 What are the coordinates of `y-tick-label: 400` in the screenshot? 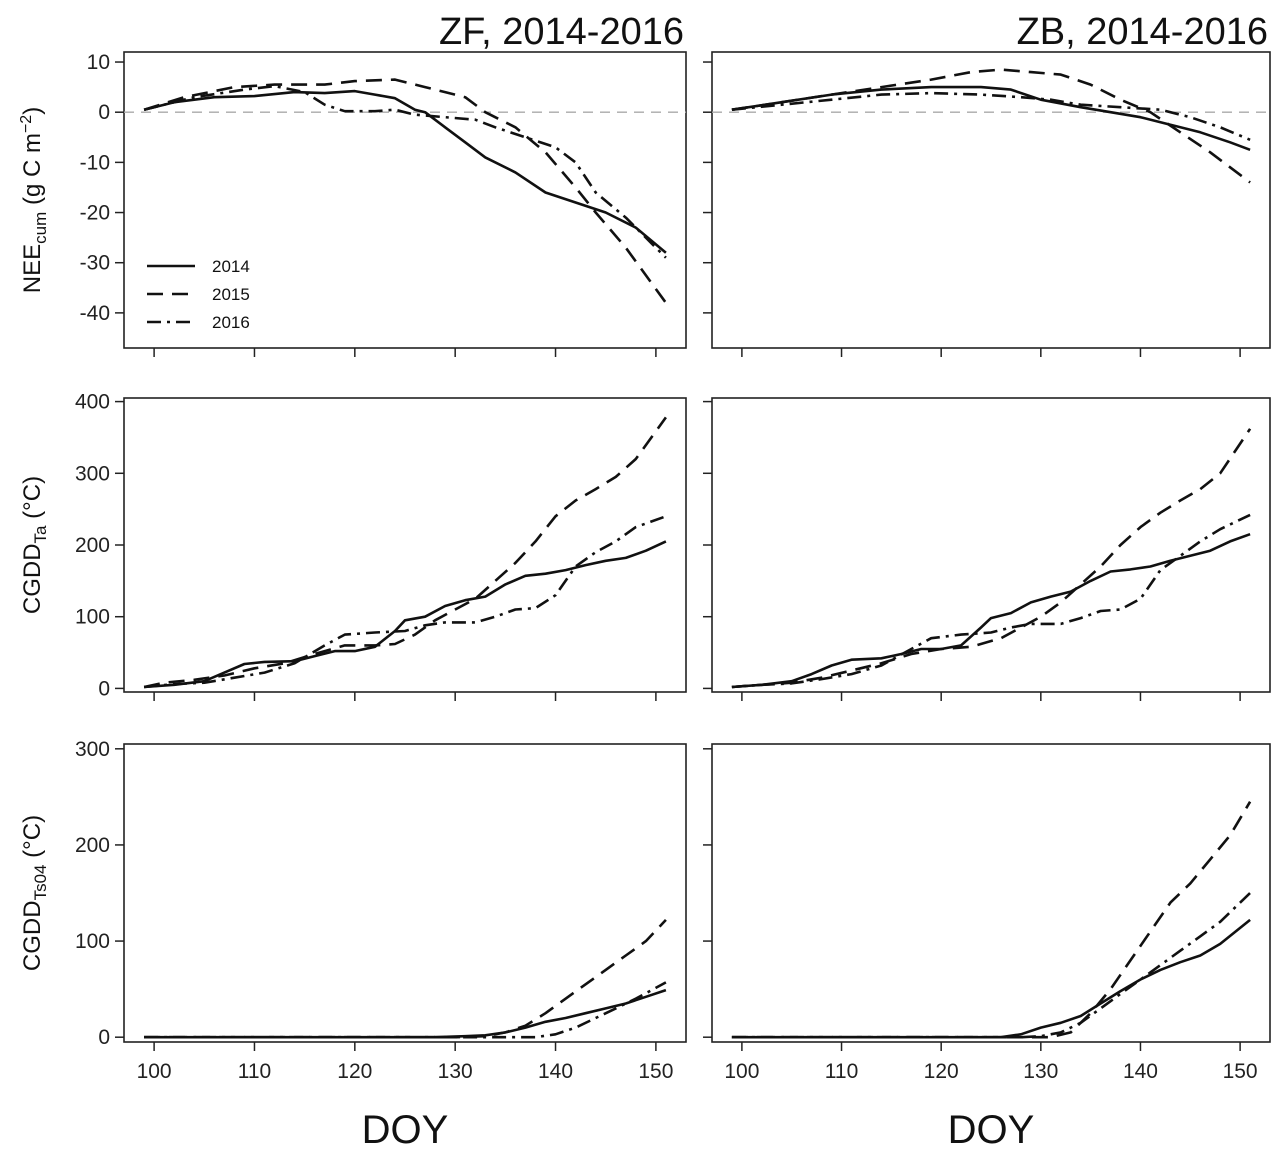 It's located at (92, 402).